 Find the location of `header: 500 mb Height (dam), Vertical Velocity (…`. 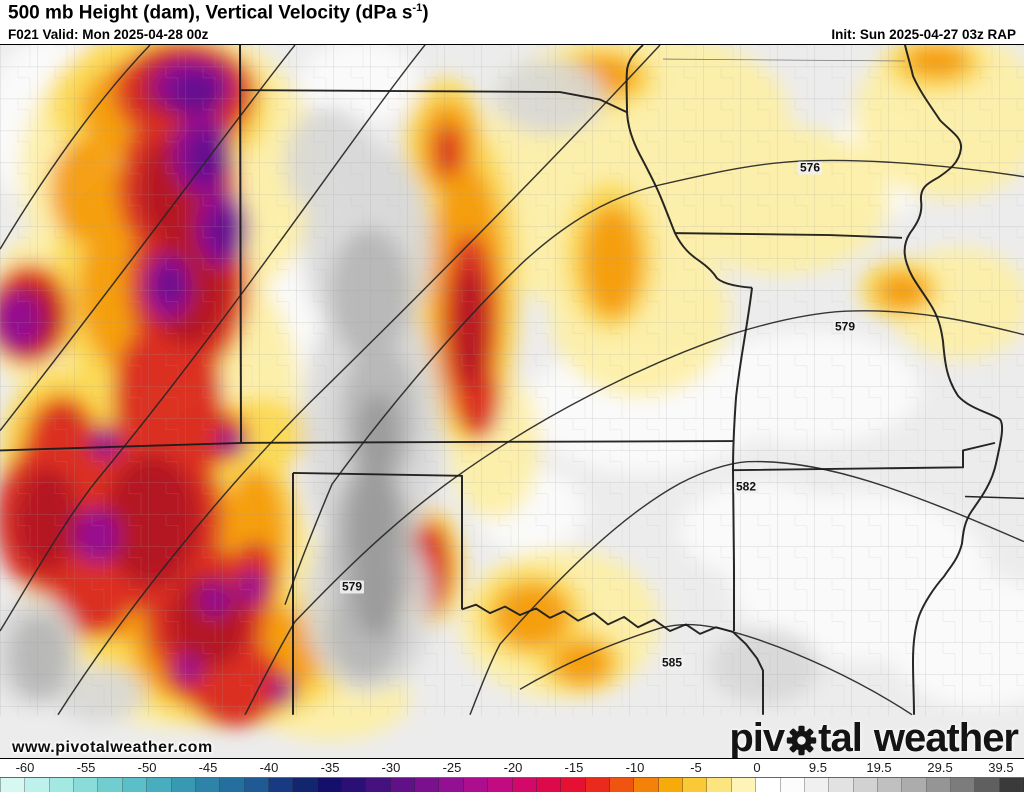

header: 500 mb Height (dam), Vertical Velocity (… is located at coordinates (512, 22).